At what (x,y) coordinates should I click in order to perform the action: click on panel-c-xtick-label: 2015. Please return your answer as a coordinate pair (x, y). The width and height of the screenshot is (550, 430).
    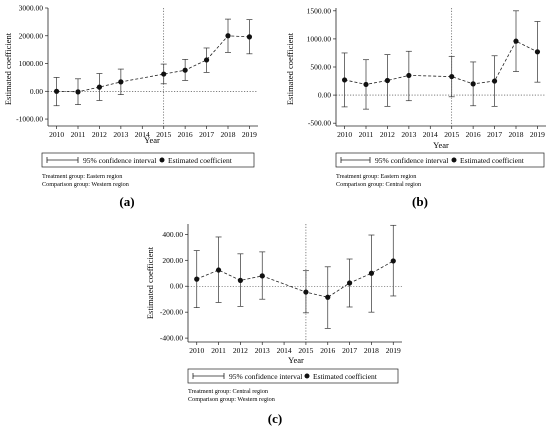
    Looking at the image, I should click on (305, 350).